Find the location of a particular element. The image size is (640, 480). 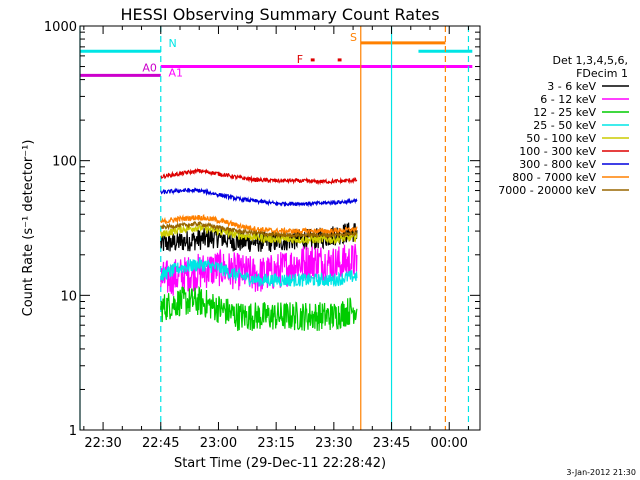

y-tick-label: 100 is located at coordinates (64, 162).